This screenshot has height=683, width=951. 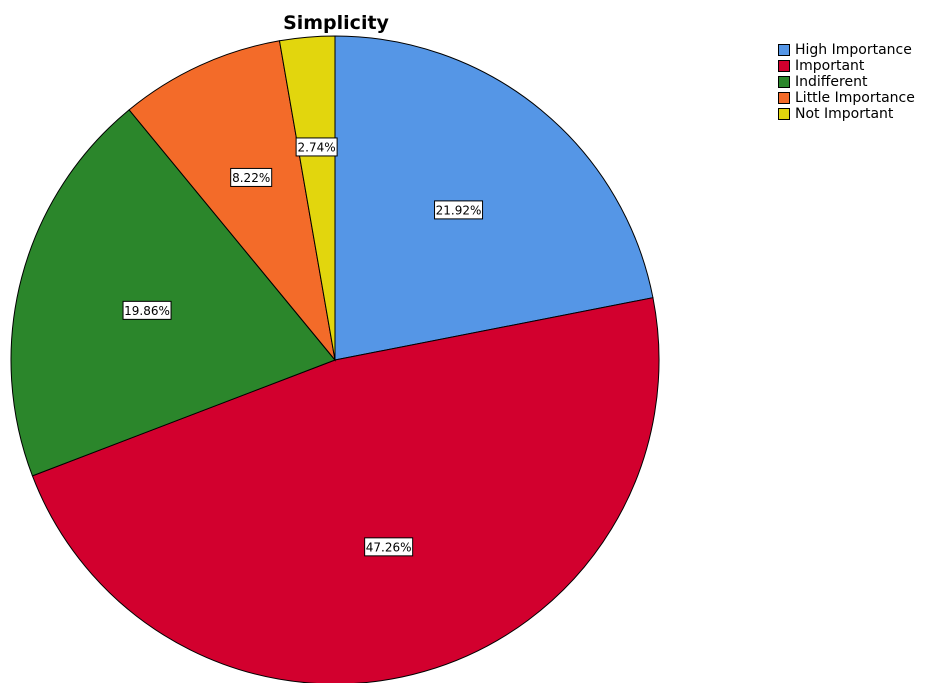 I want to click on data-label-indifferent: 19.86%, so click(x=147, y=310).